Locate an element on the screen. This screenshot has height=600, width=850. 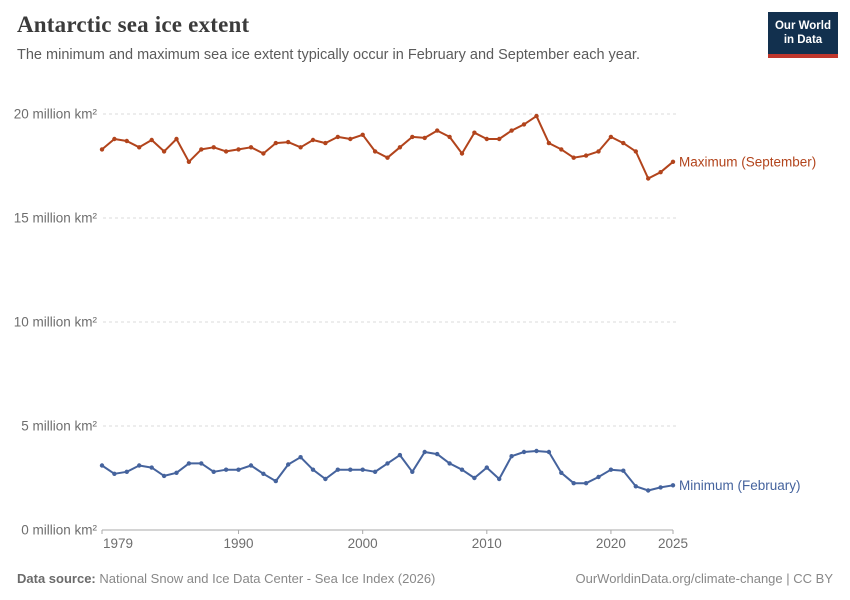
y-tick-label: 10 million km² is located at coordinates (56, 322).